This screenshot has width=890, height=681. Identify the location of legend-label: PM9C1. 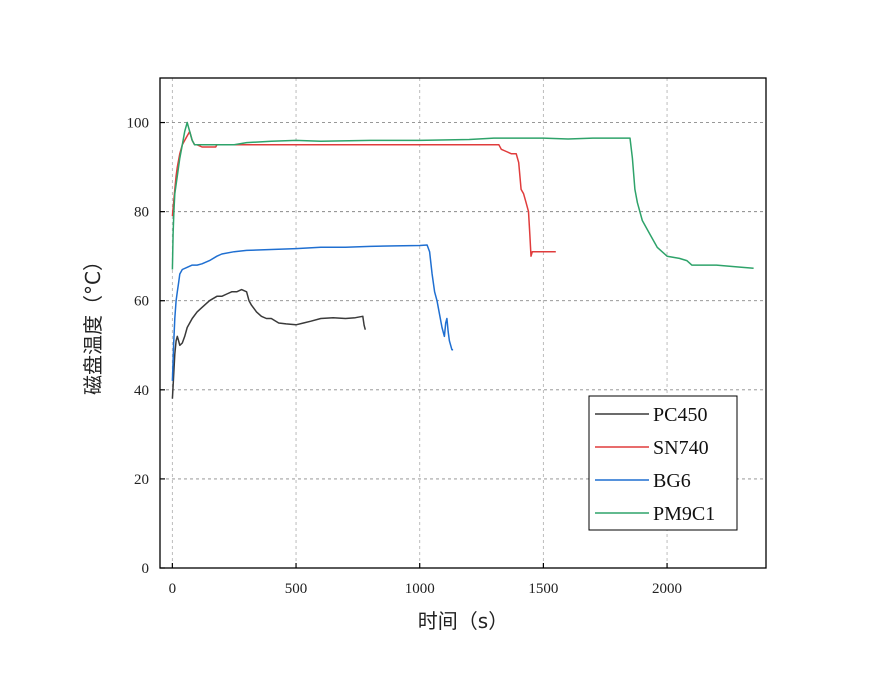
(684, 514).